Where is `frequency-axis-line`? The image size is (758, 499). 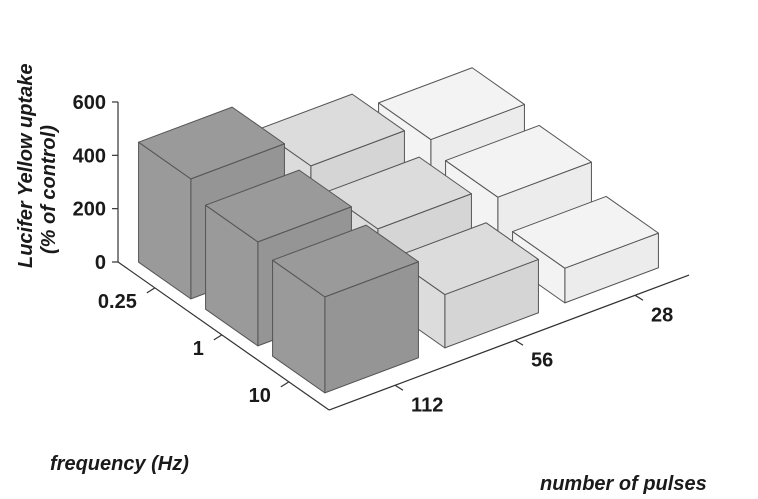
frequency-axis-line is located at coordinates (223, 336).